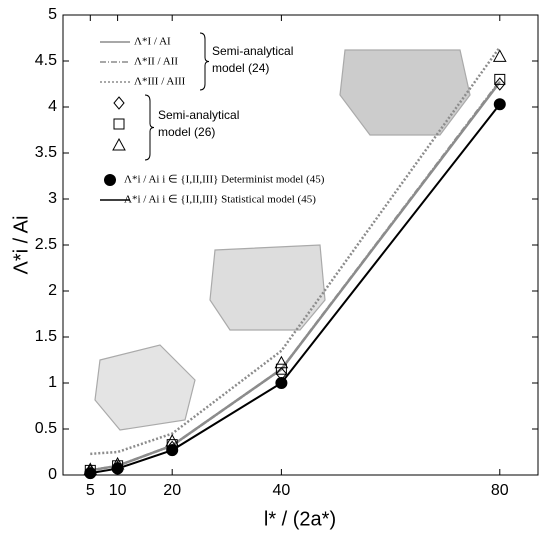 This screenshot has height=538, width=553. I want to click on x-tick-label: 20, so click(172, 490).